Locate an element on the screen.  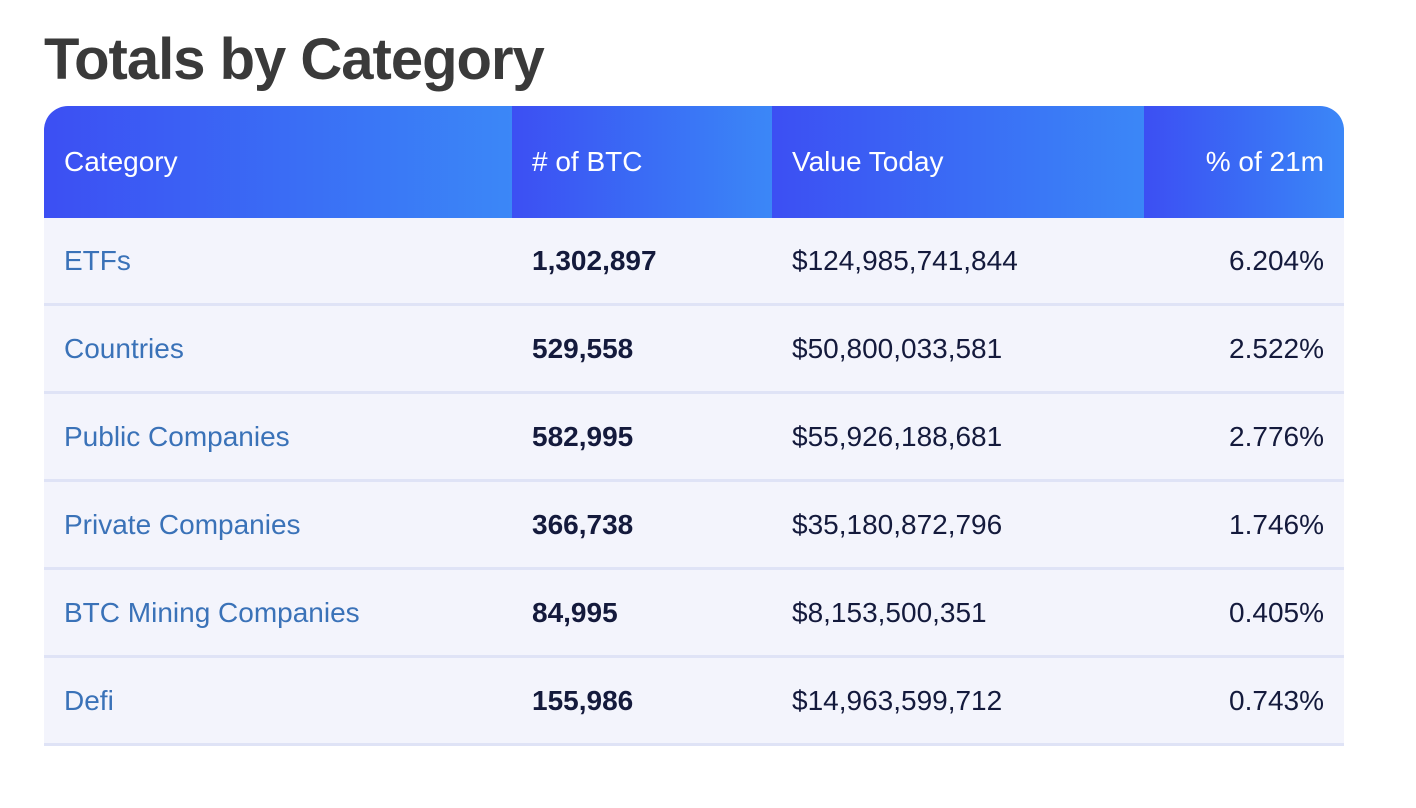
category-cell: Public Companies is located at coordinates (278, 437).